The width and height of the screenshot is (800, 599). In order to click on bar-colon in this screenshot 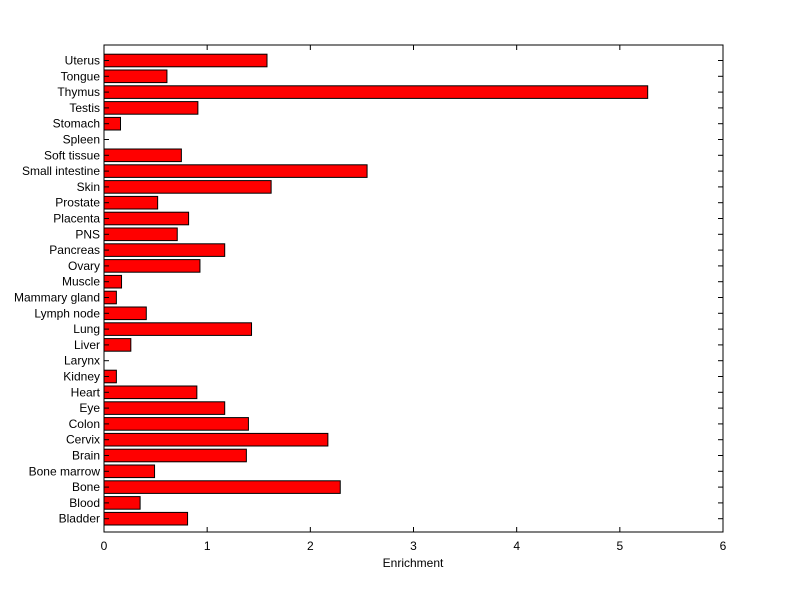, I will do `click(176, 424)`.